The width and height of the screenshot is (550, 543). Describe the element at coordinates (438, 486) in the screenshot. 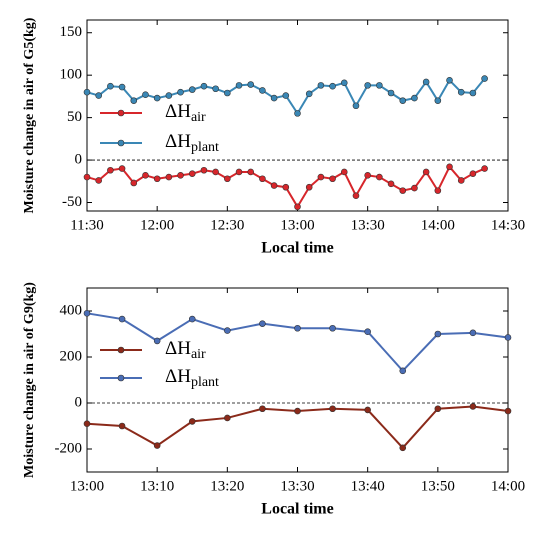

I see `x-tick-label: 13:50` at that location.